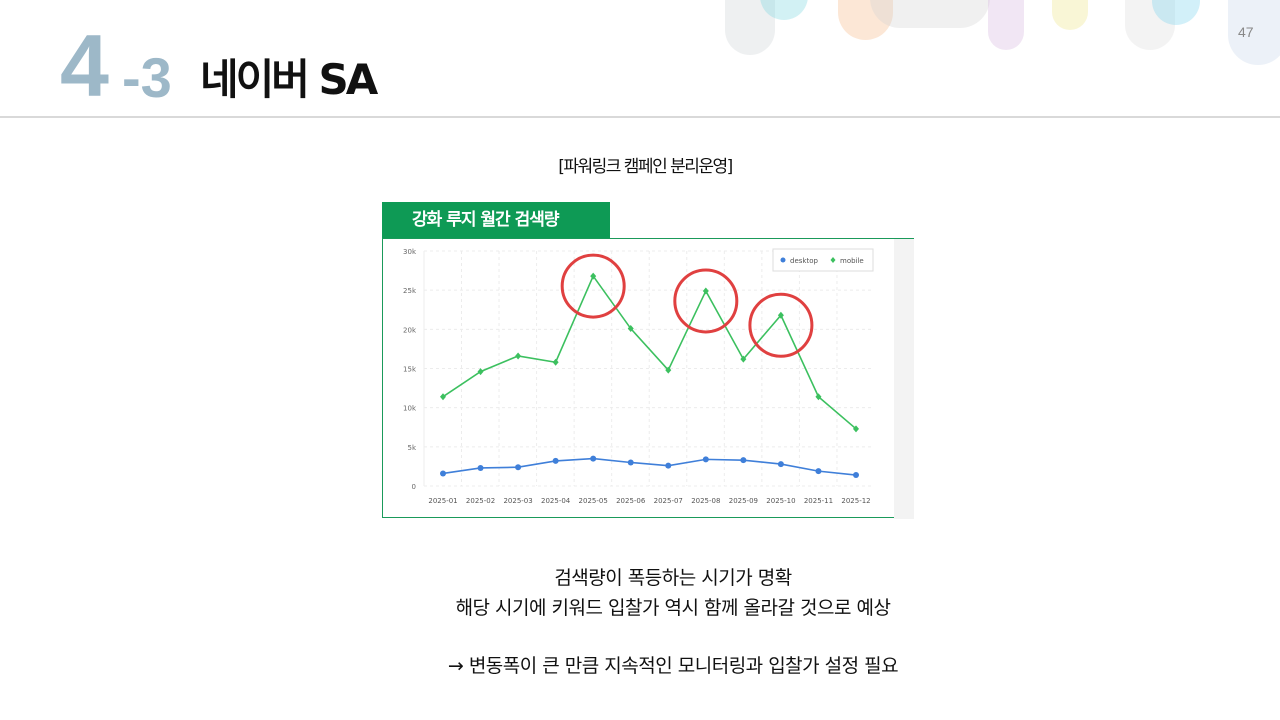 The height and width of the screenshot is (720, 1280). I want to click on body-line-1: 검색량이 폭등하는 시기가 명확, so click(673, 578).